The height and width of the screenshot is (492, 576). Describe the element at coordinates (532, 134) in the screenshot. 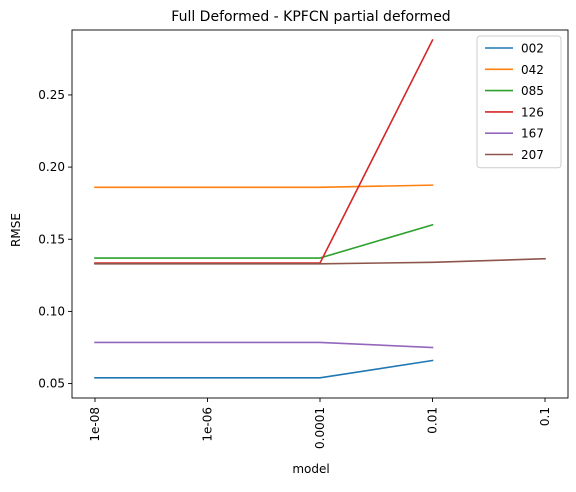

I see `legend-label-167: 167` at that location.